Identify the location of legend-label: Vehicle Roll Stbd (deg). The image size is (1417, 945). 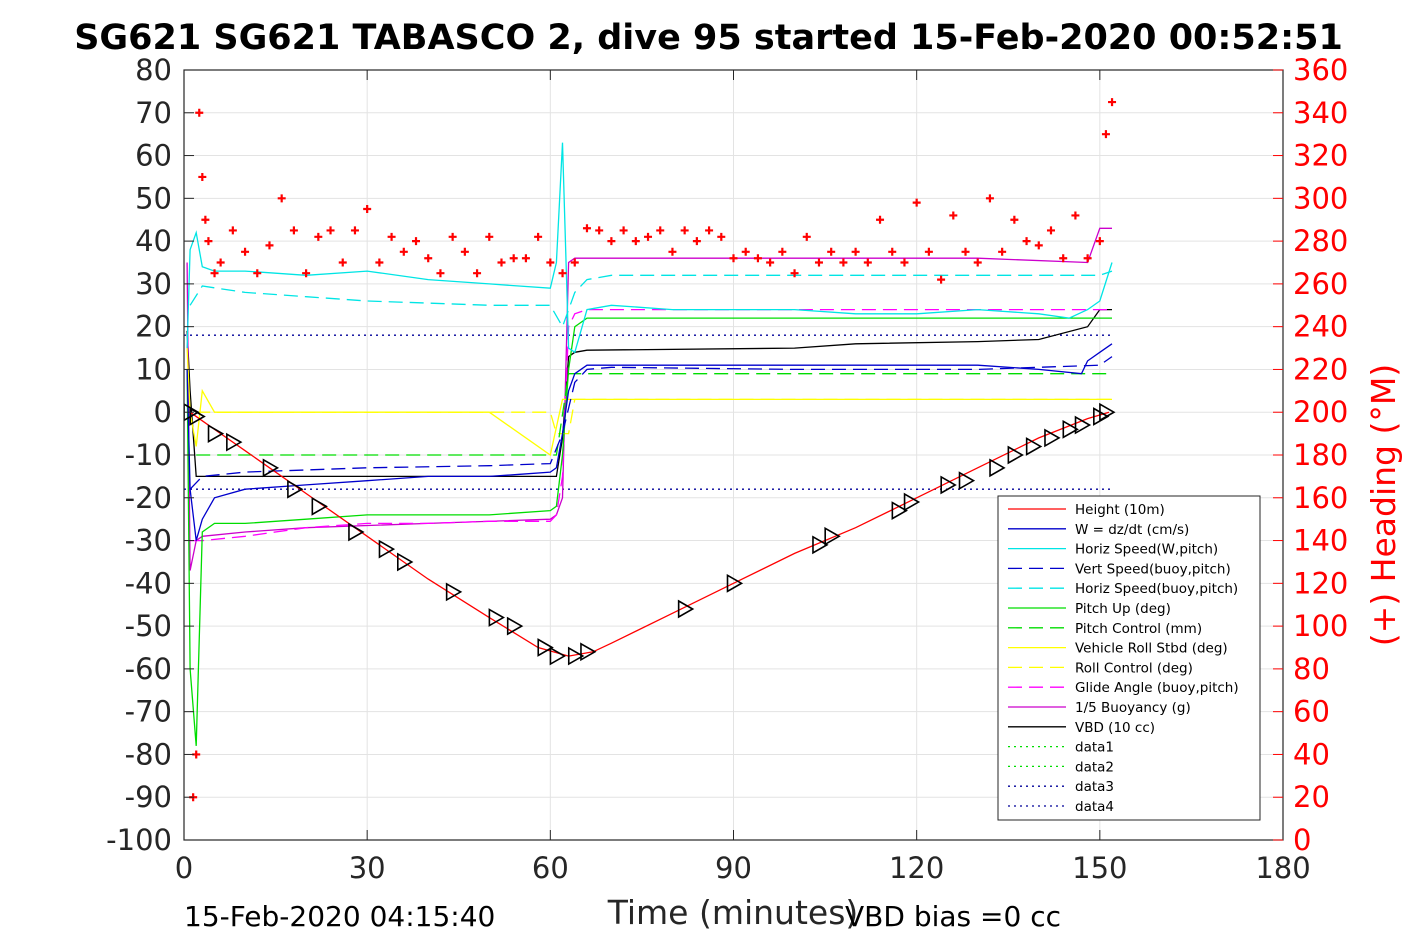
(1151, 649).